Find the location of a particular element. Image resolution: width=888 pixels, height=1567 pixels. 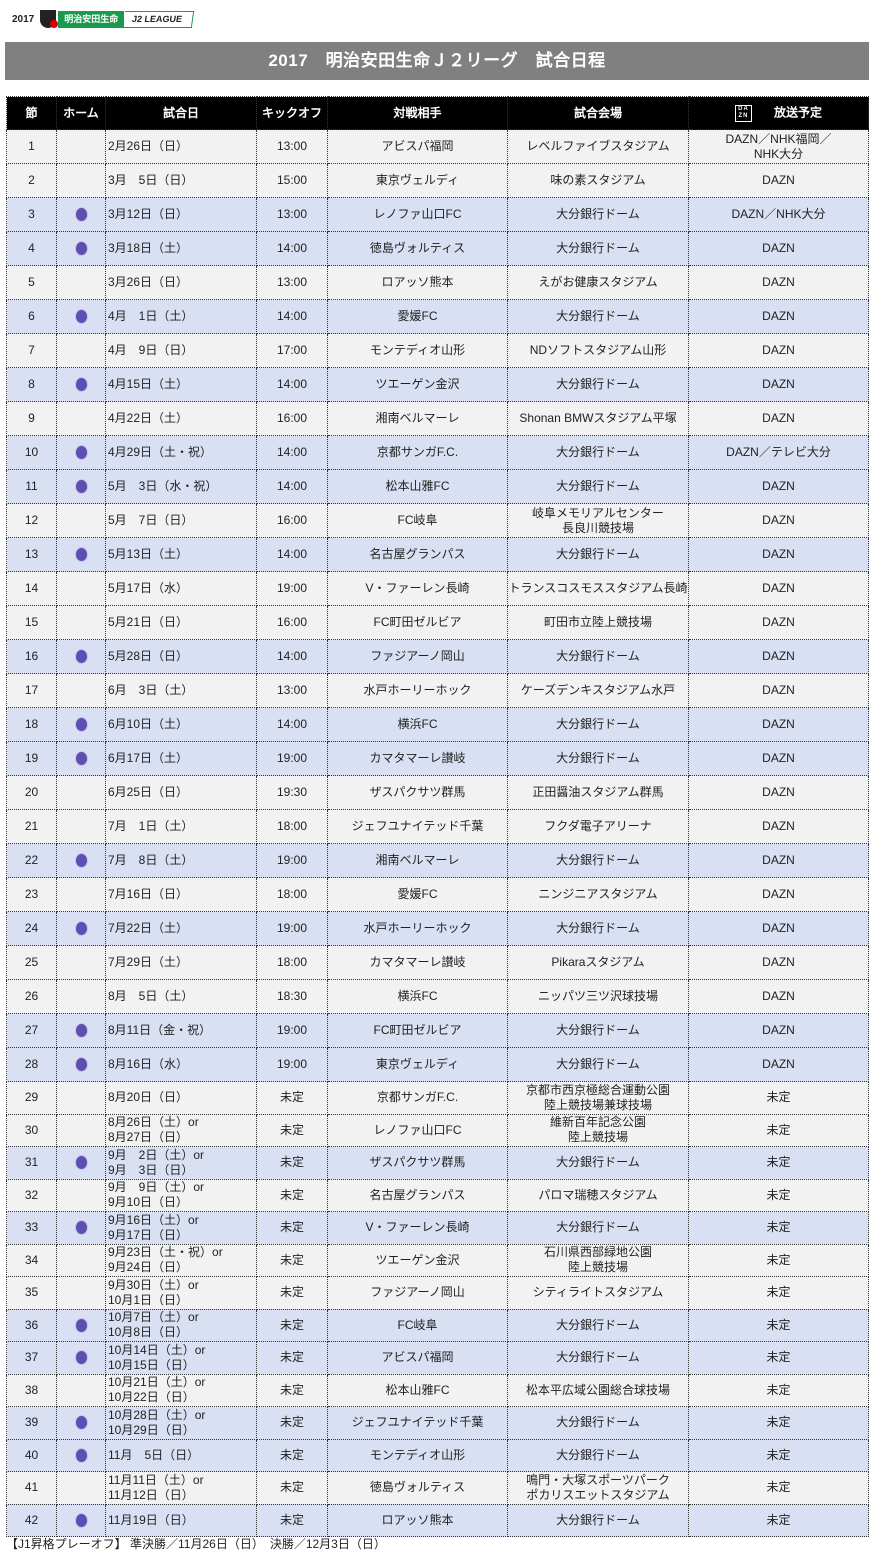

date-cell: 10月28日（土）or 10月29日（日） is located at coordinates (181, 1423).